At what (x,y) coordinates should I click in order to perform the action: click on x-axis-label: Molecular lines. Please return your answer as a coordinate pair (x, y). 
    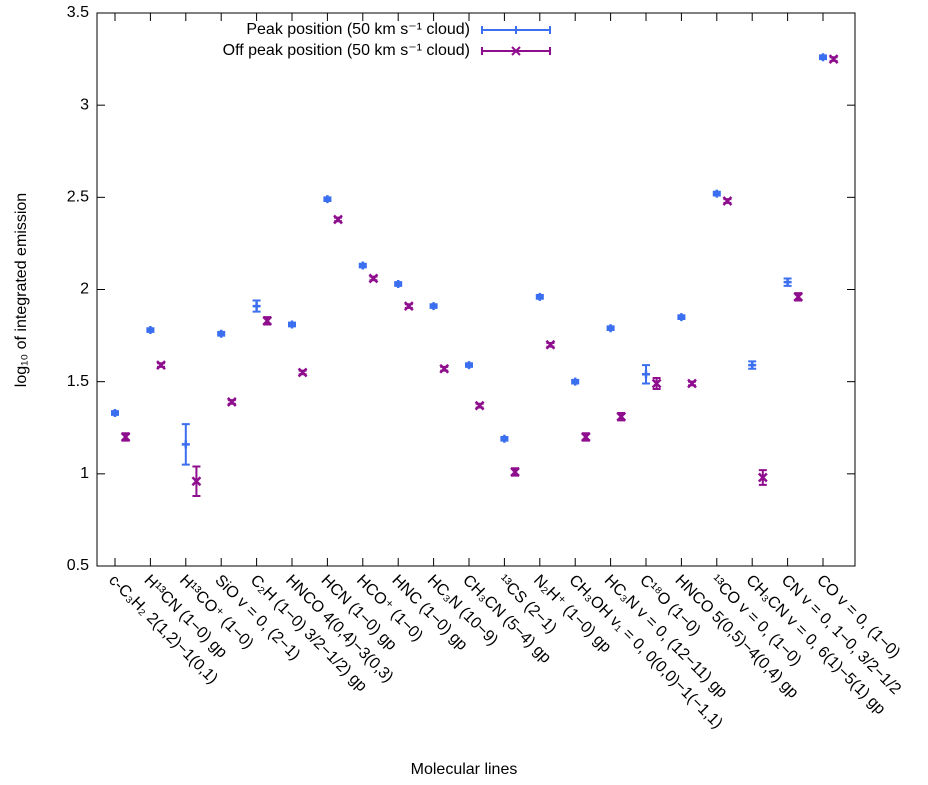
    Looking at the image, I should click on (464, 769).